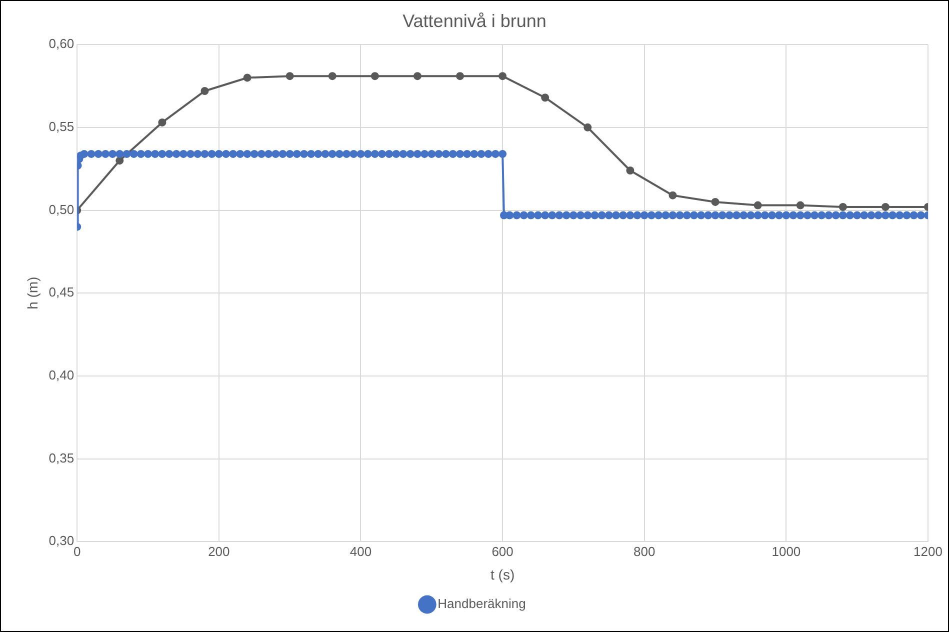 The height and width of the screenshot is (632, 949). Describe the element at coordinates (361, 551) in the screenshot. I see `x-tick-label: 400` at that location.